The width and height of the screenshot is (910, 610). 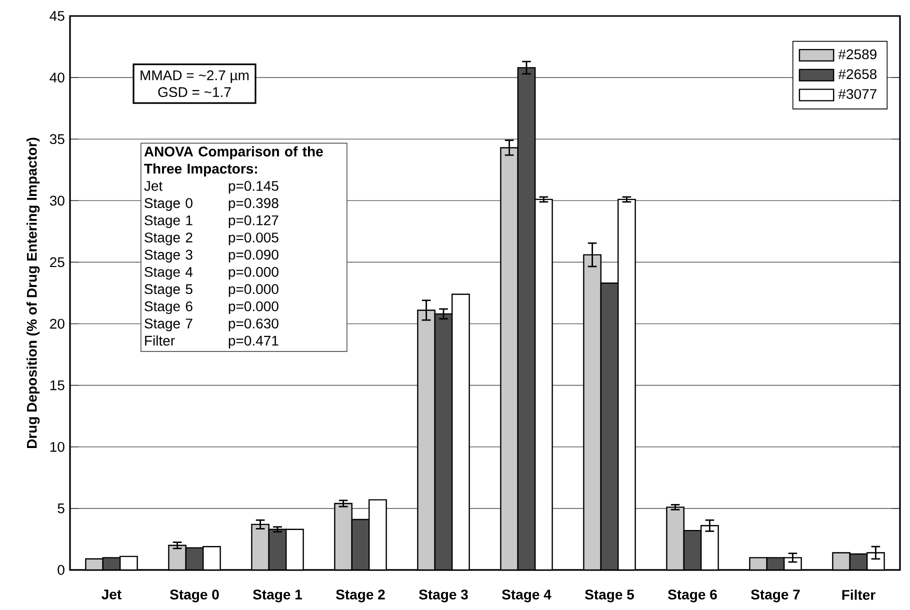 What do you see at coordinates (57, 447) in the screenshot?
I see `y-tick-label: 10` at bounding box center [57, 447].